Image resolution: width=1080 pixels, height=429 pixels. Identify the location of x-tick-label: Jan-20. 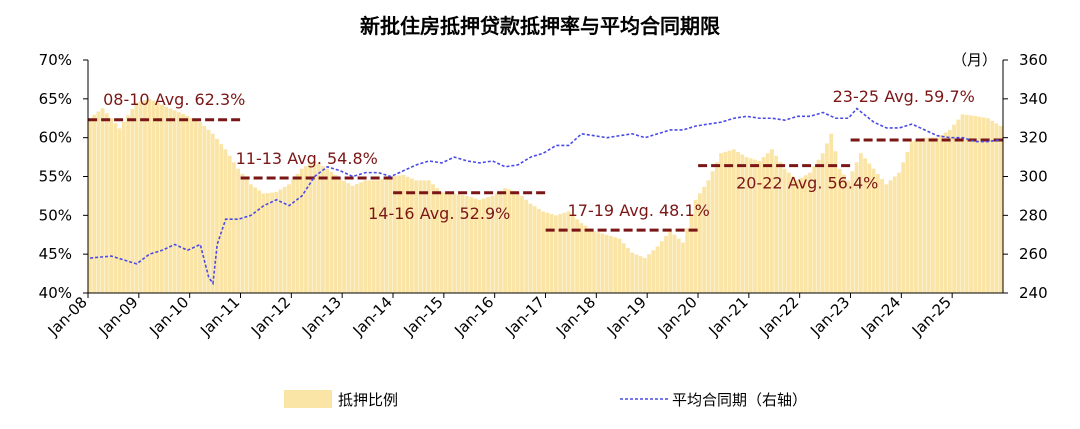
(677, 316).